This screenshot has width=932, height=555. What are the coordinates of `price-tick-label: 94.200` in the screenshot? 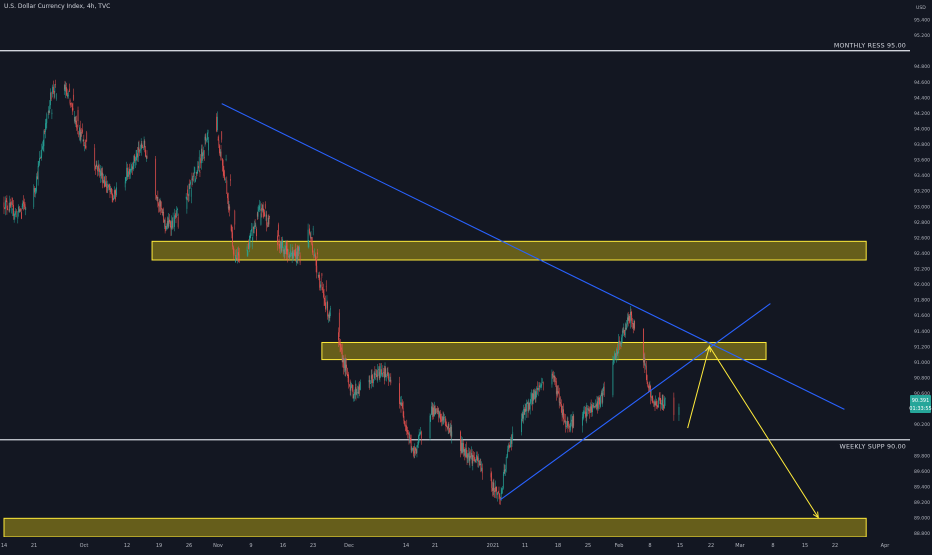 It's located at (922, 114).